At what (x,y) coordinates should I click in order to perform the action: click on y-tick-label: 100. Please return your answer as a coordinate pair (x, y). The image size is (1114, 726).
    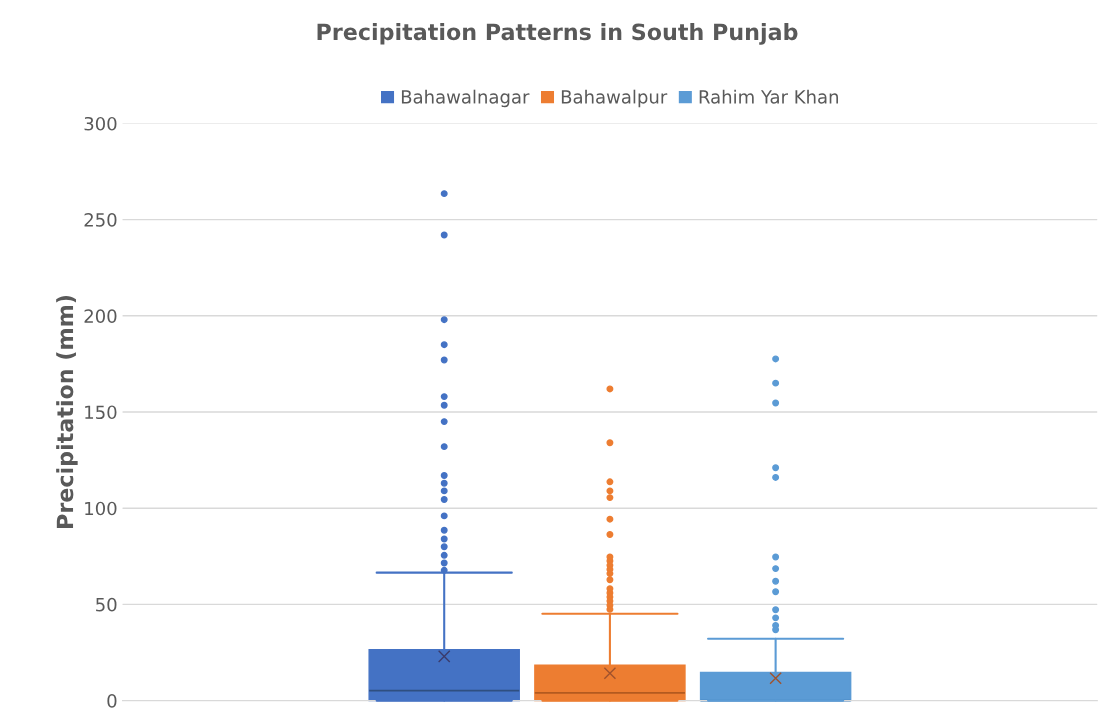
    Looking at the image, I should click on (101, 508).